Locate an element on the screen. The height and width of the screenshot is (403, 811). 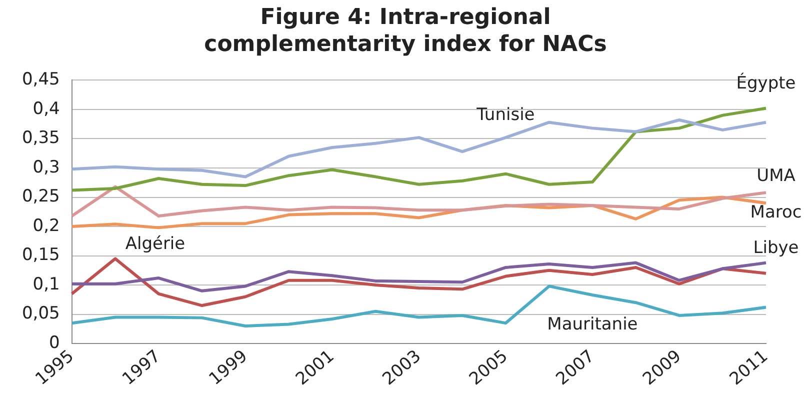
y-tick-label: 0,2 is located at coordinates (46, 226).